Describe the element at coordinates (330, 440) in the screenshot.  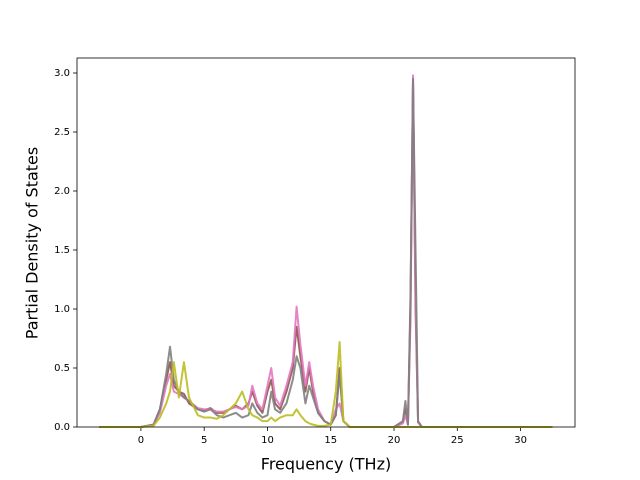
I see `x-tick-label: 15` at that location.